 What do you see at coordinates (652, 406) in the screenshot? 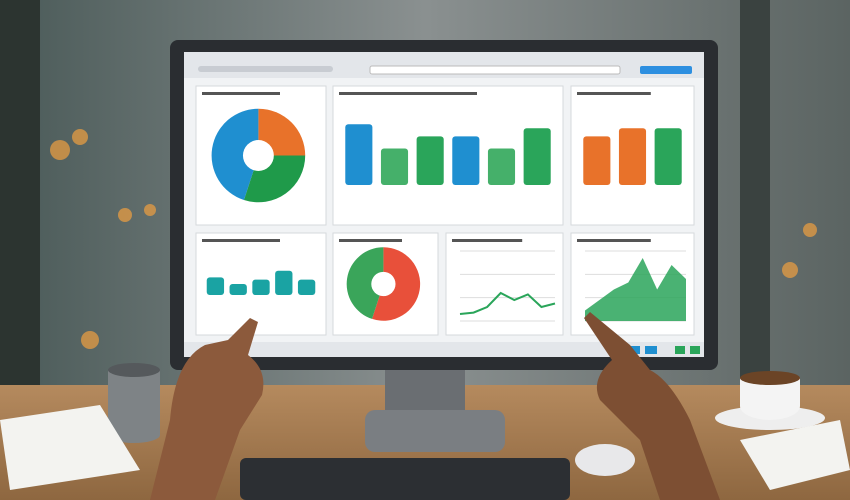
I see `right-hand` at bounding box center [652, 406].